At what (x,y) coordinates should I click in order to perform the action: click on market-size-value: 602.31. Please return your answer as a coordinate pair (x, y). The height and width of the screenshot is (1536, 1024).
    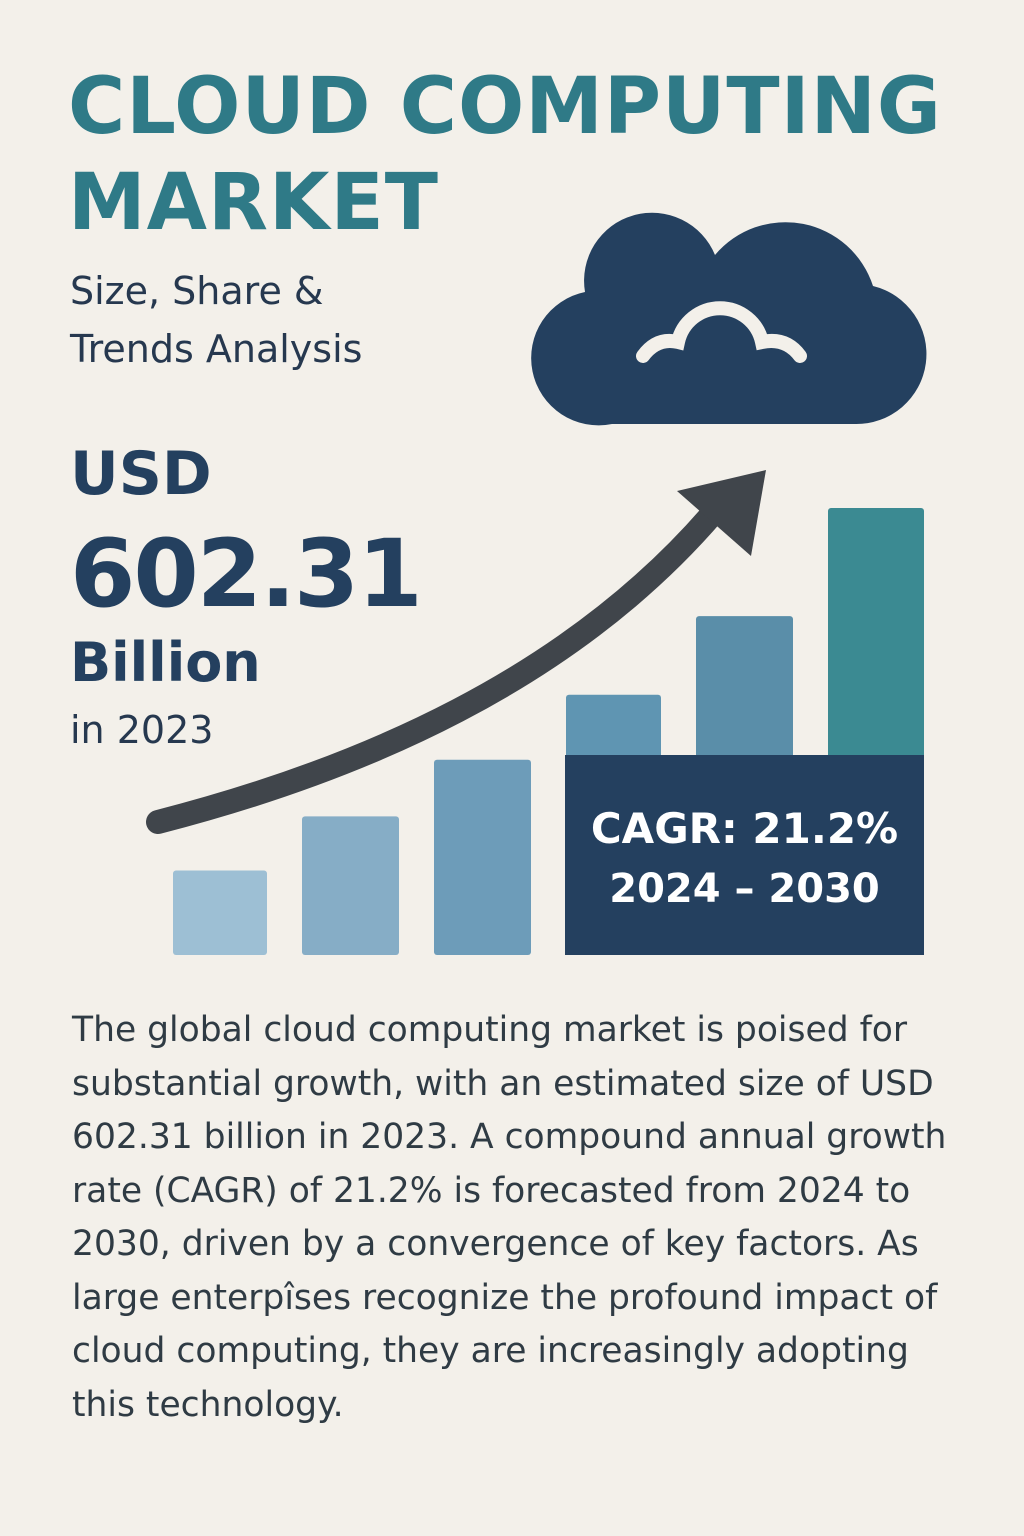
    Looking at the image, I should click on (246, 574).